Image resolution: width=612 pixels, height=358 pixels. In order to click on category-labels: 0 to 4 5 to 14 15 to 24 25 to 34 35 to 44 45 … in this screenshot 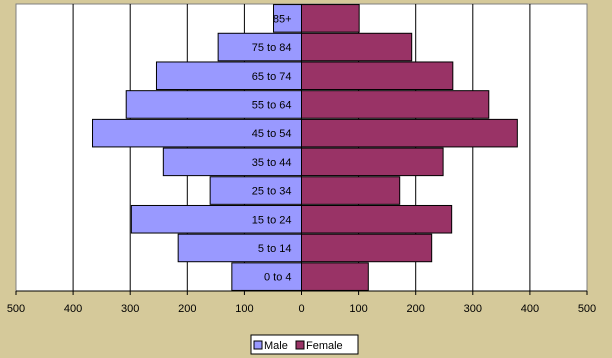, I will do `click(272, 148)`.